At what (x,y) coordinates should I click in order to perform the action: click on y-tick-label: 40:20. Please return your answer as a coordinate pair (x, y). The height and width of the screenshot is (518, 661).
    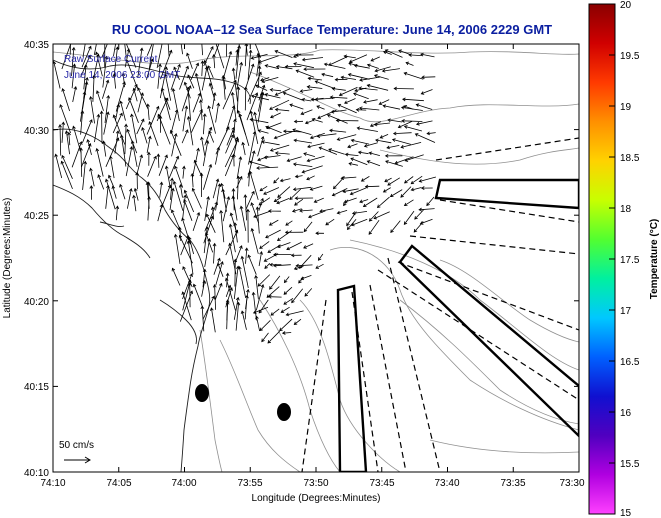
    Looking at the image, I should click on (36, 302).